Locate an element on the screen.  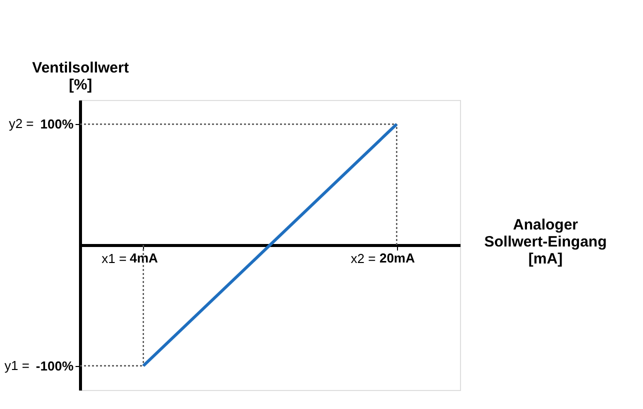
annotation: x1 = is located at coordinates (114, 258).